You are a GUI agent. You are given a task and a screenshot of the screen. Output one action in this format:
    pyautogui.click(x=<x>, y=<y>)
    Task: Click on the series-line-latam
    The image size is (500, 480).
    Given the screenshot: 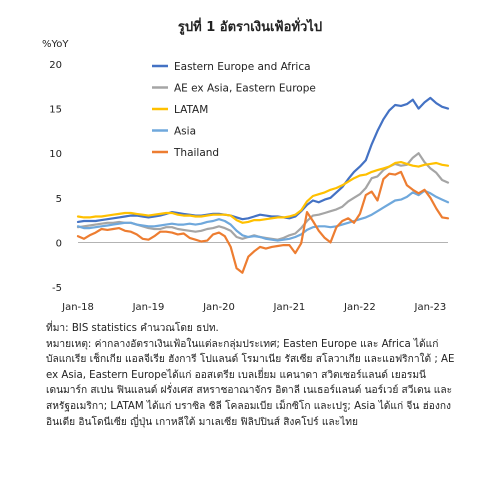 What is the action you would take?
    pyautogui.click(x=263, y=192)
    